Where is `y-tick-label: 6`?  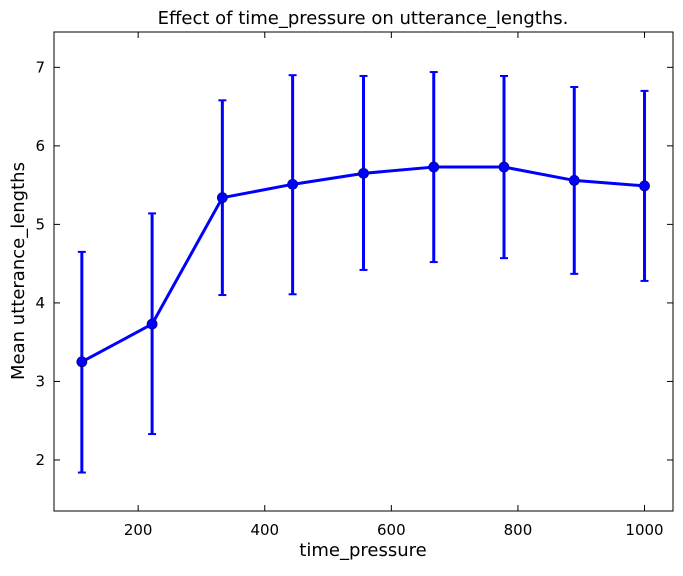 y-tick-label: 6 is located at coordinates (40, 146).